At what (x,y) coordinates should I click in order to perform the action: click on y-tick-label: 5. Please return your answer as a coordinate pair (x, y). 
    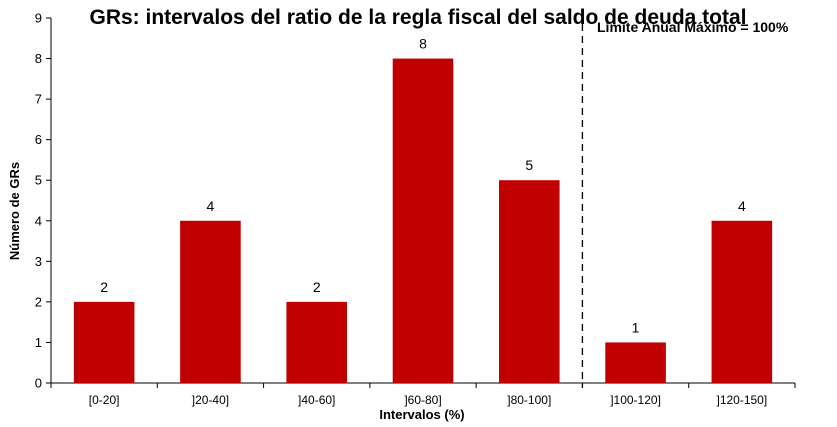
    Looking at the image, I should click on (38, 180).